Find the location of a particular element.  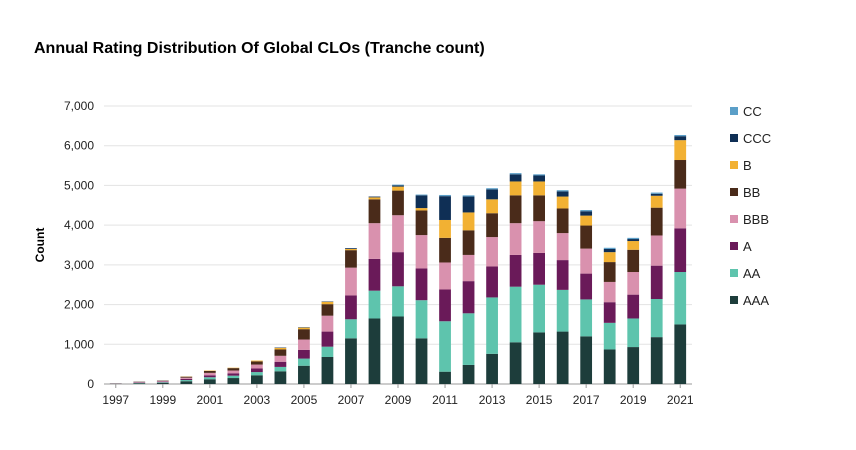

legend-swatch-a is located at coordinates (734, 246).